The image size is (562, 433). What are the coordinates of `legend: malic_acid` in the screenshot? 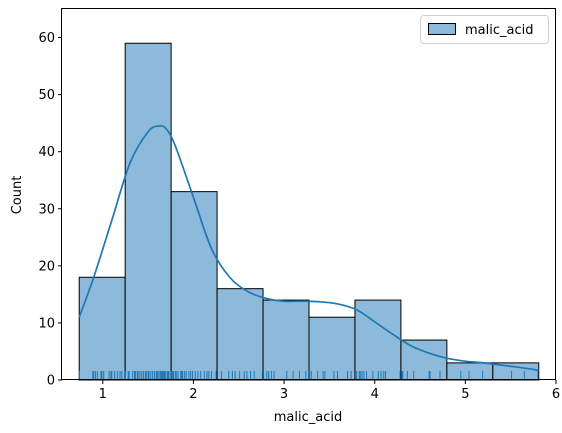 It's located at (484, 29).